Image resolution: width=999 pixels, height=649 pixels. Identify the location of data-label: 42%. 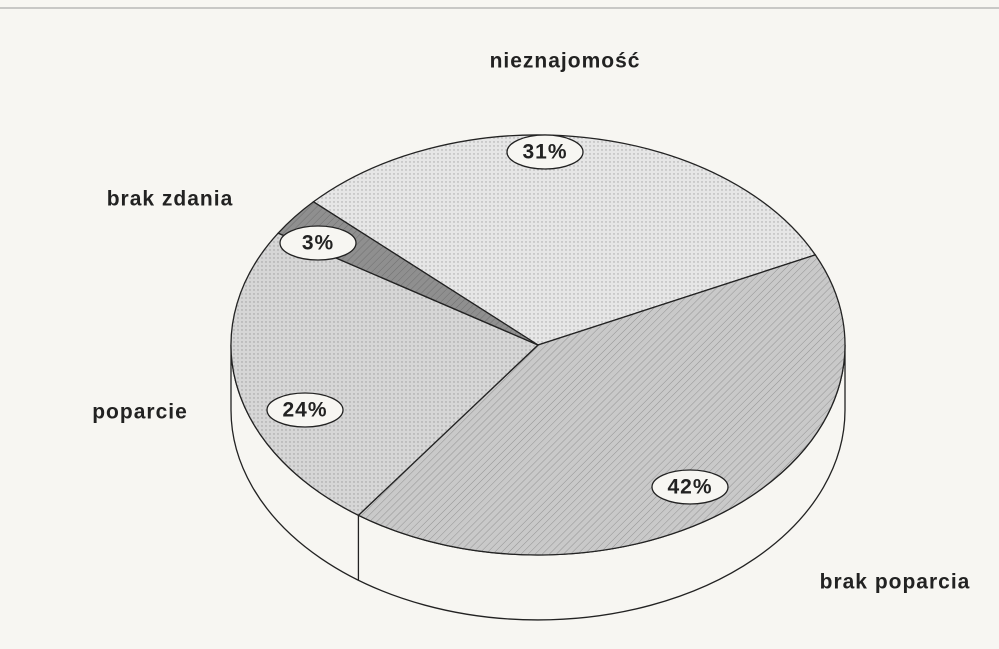
(689, 487).